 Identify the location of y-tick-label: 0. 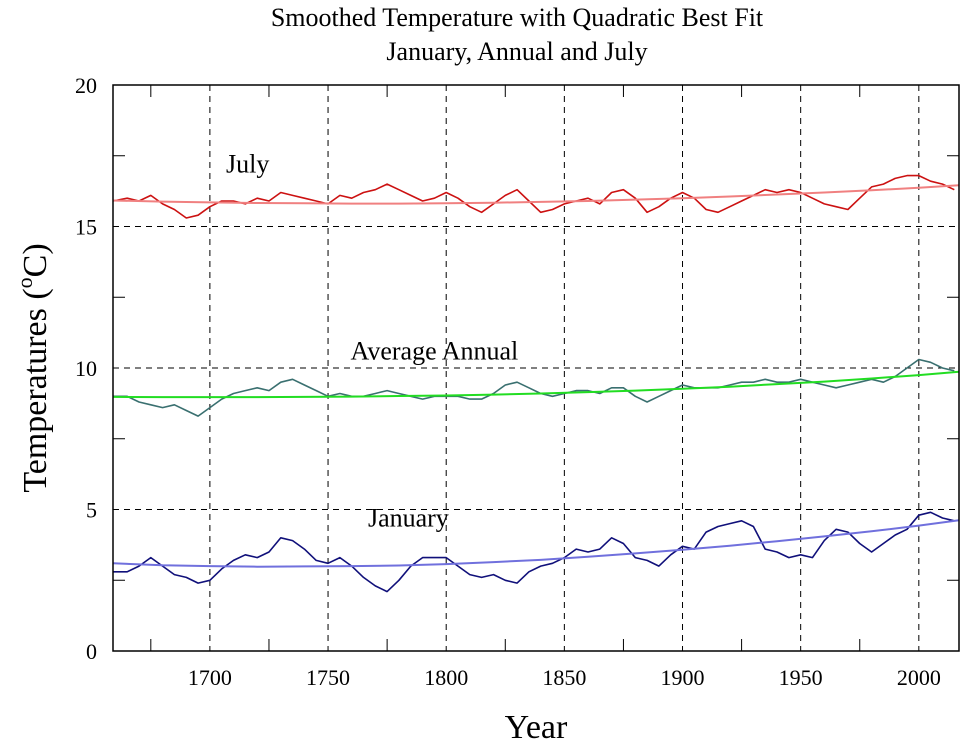
(91, 651).